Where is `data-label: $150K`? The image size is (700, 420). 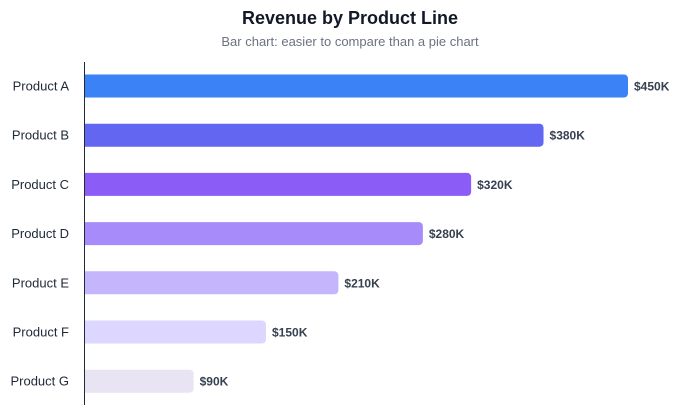
data-label: $150K is located at coordinates (290, 333).